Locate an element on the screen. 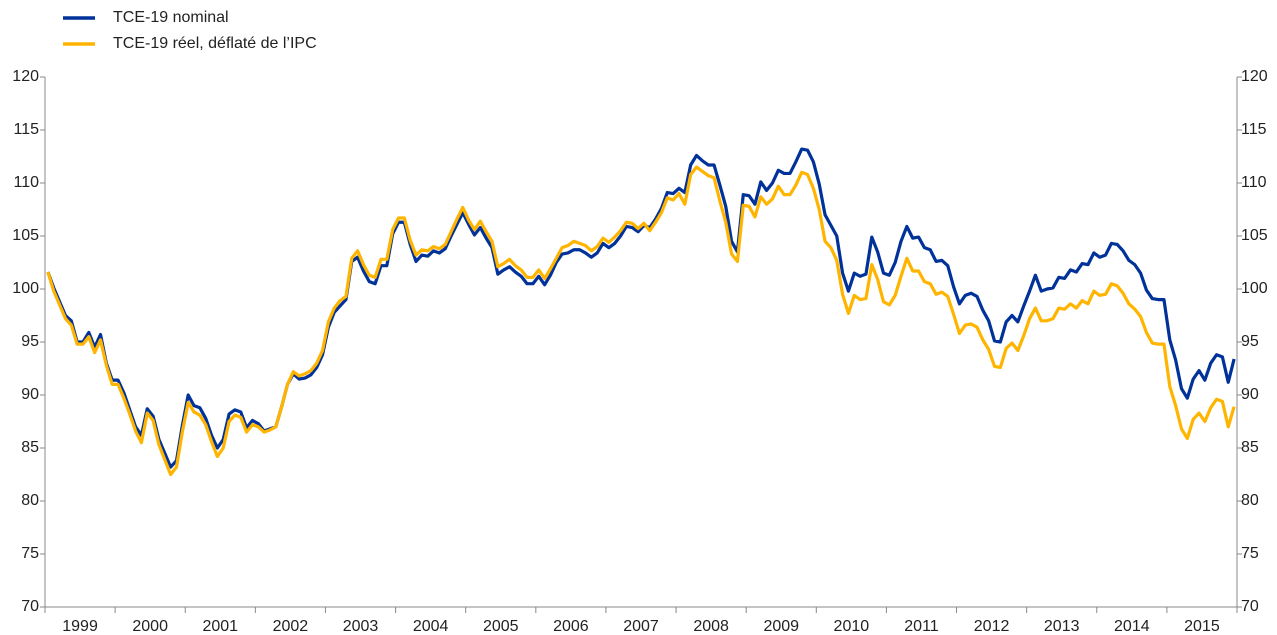 This screenshot has height=635, width=1277. x-tick-label: 2014 is located at coordinates (1132, 626).